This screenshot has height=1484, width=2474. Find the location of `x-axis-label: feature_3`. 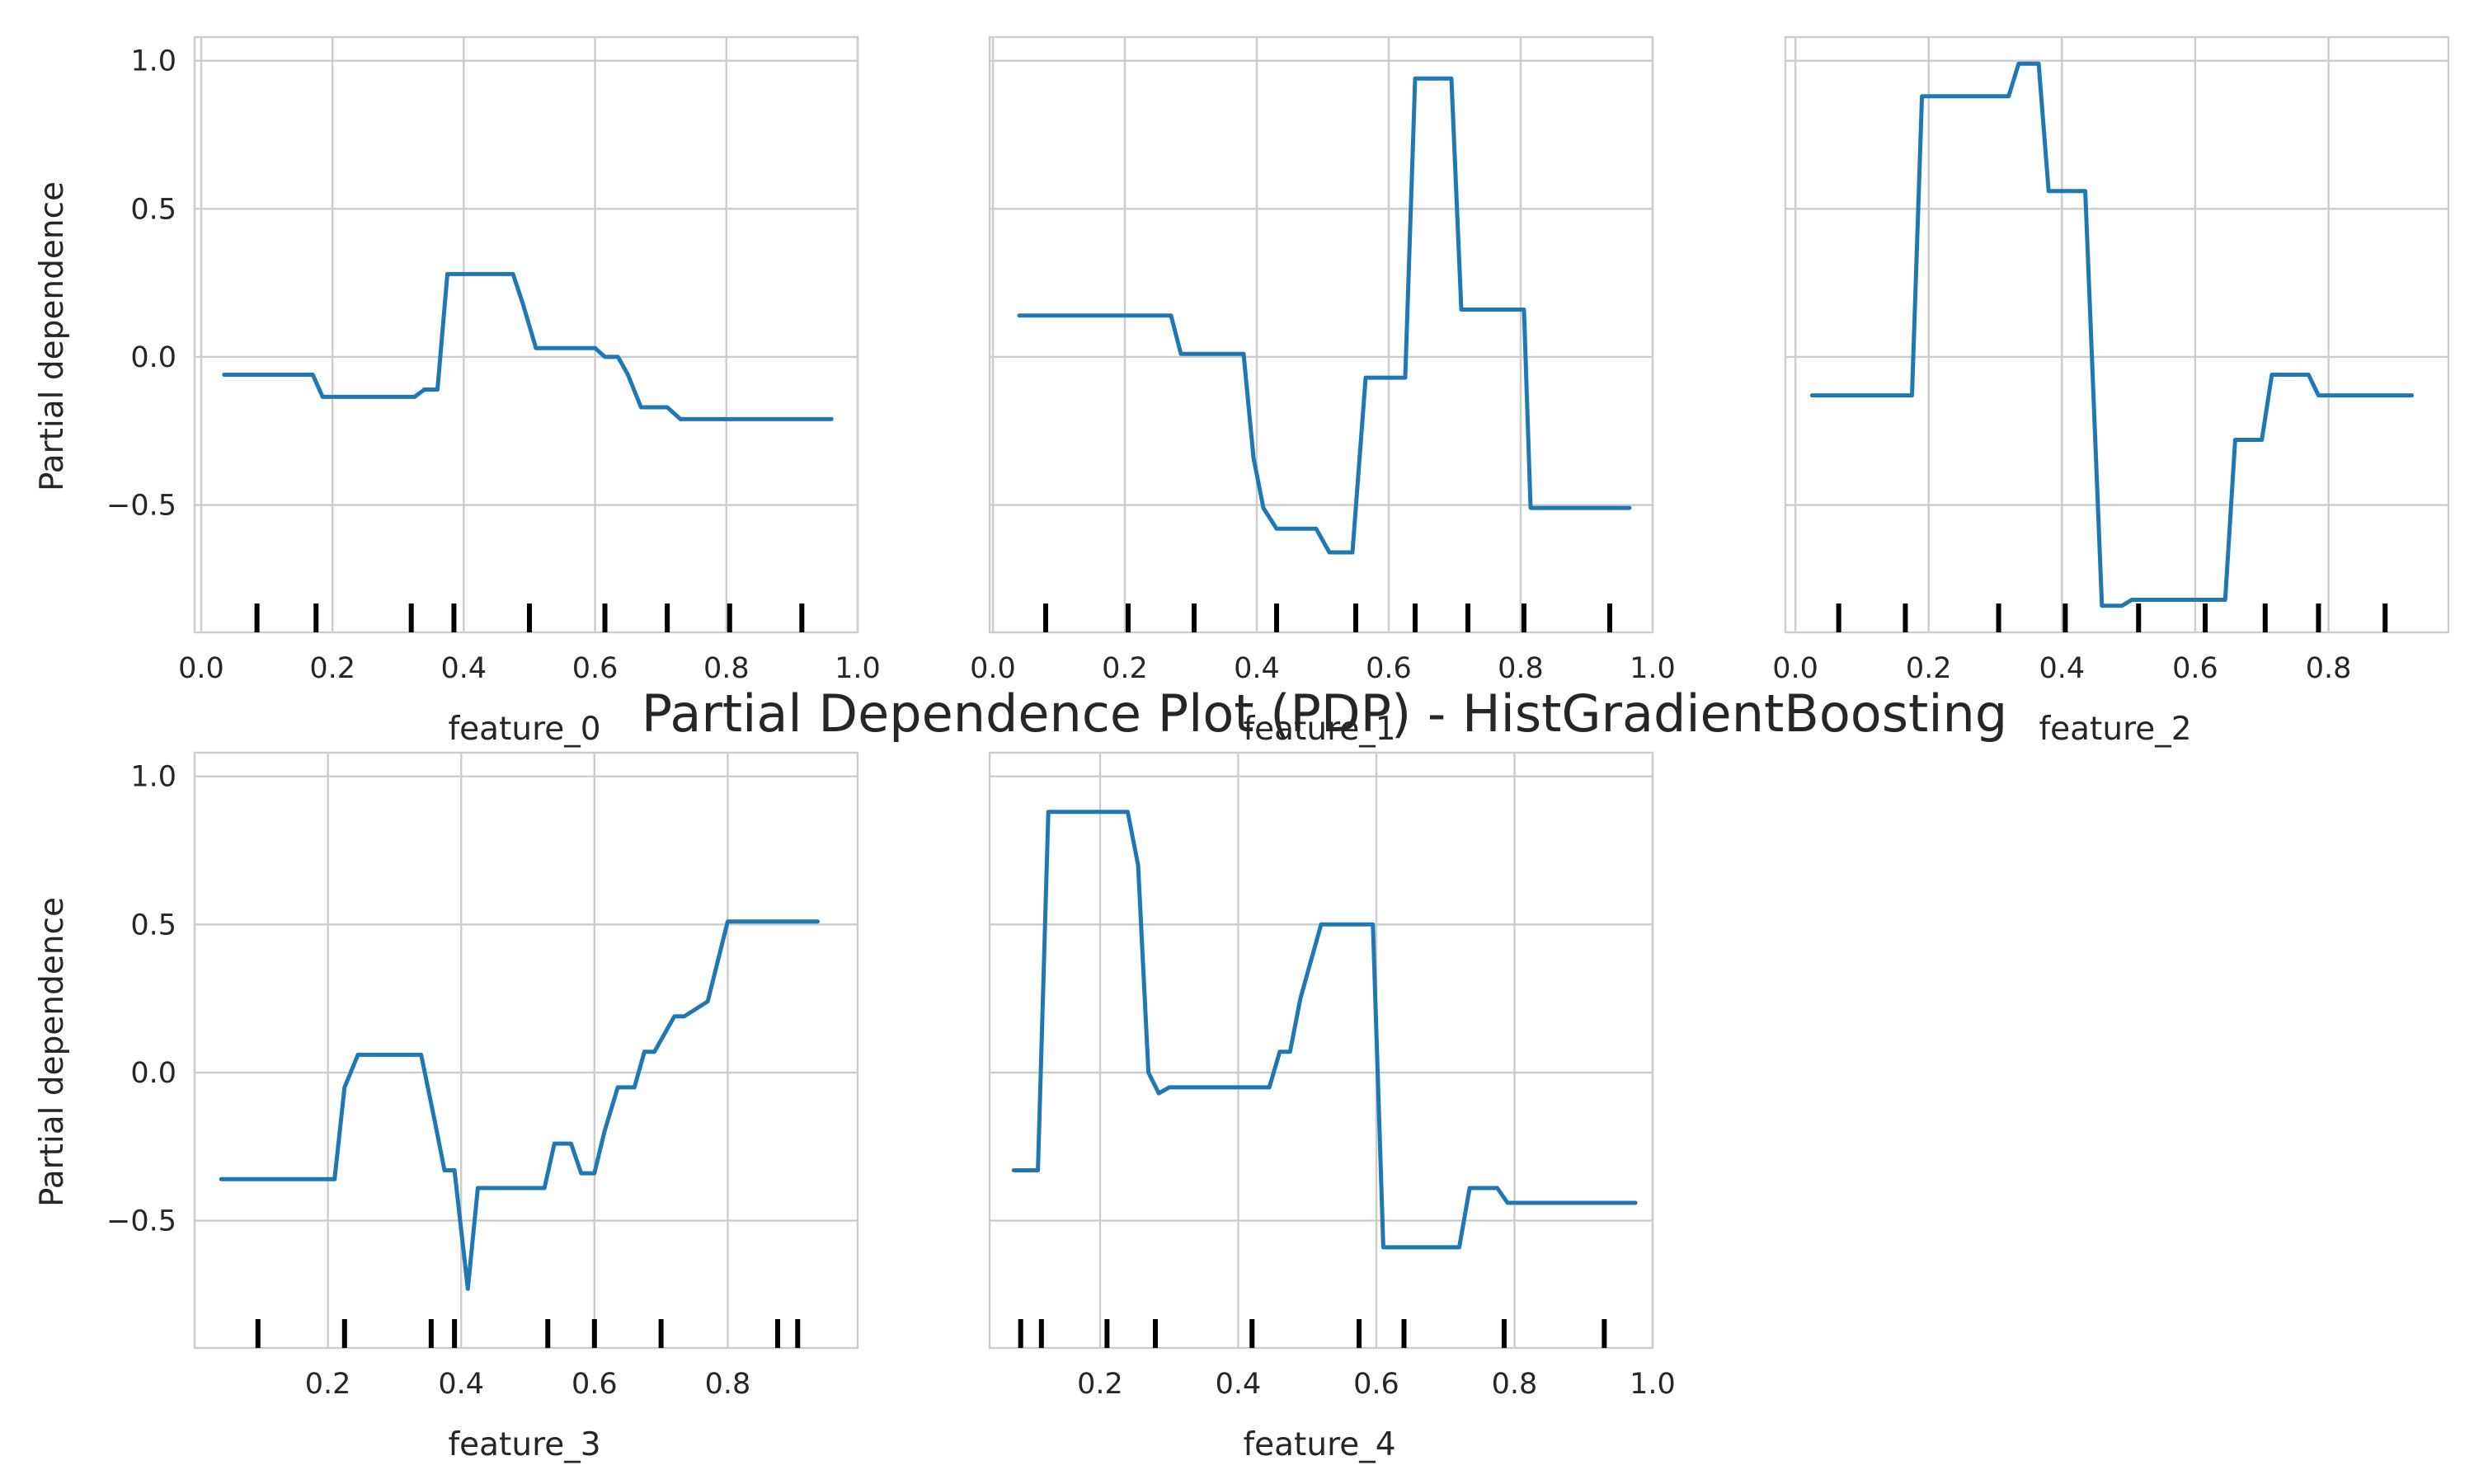

x-axis-label: feature_3 is located at coordinates (524, 1444).